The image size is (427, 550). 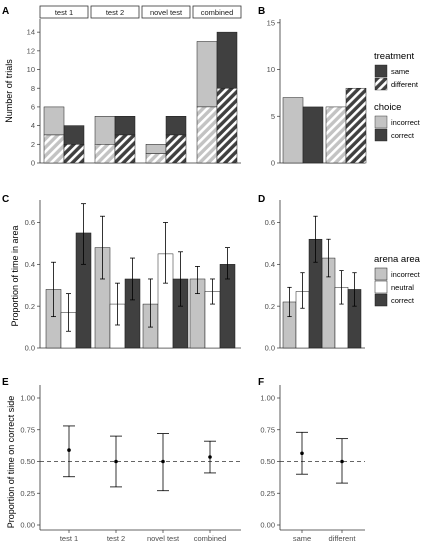 What do you see at coordinates (400, 71) in the screenshot?
I see `legend-label-same: same` at bounding box center [400, 71].